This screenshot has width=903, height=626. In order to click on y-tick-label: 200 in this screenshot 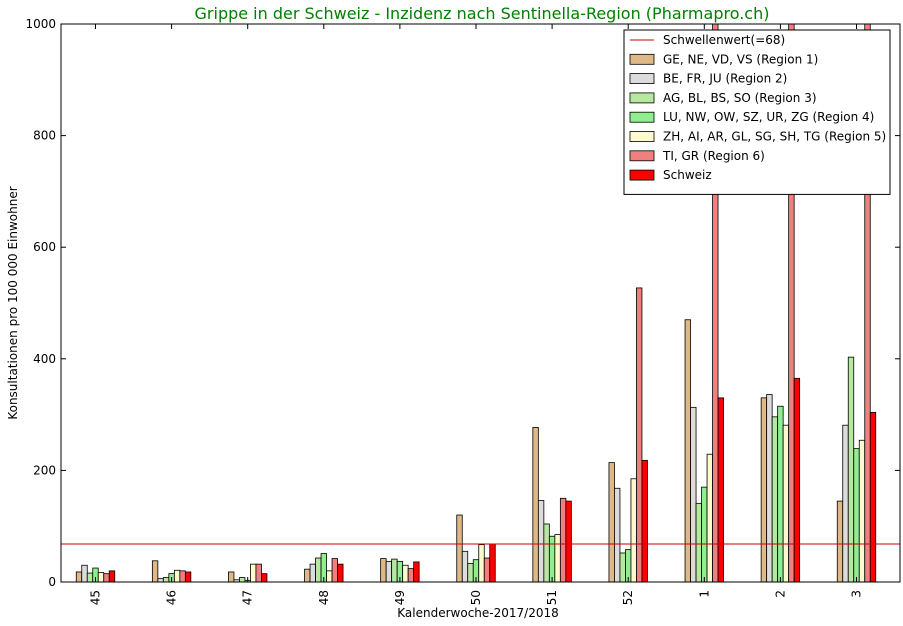, I will do `click(44, 470)`.